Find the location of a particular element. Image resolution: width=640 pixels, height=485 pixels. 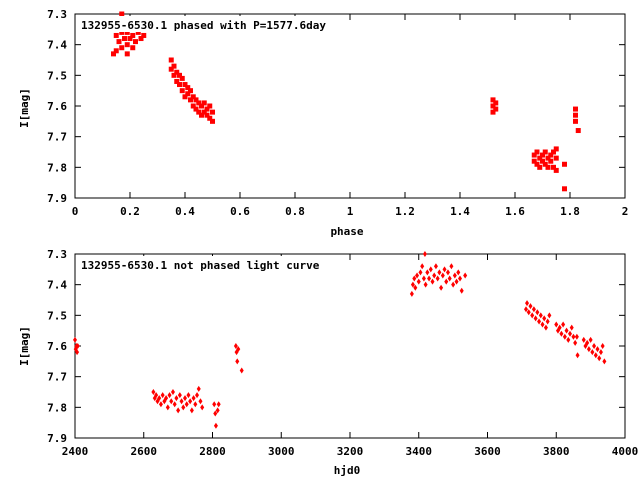

title-background is located at coordinates (207, 264).